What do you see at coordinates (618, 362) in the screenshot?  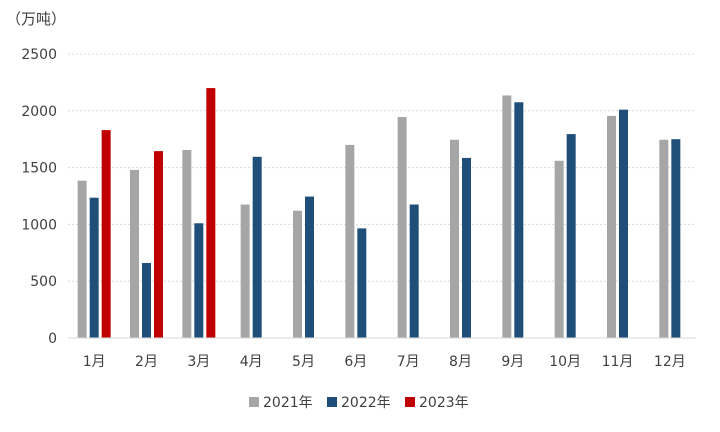 I see `x-tick-label: 11月` at bounding box center [618, 362].